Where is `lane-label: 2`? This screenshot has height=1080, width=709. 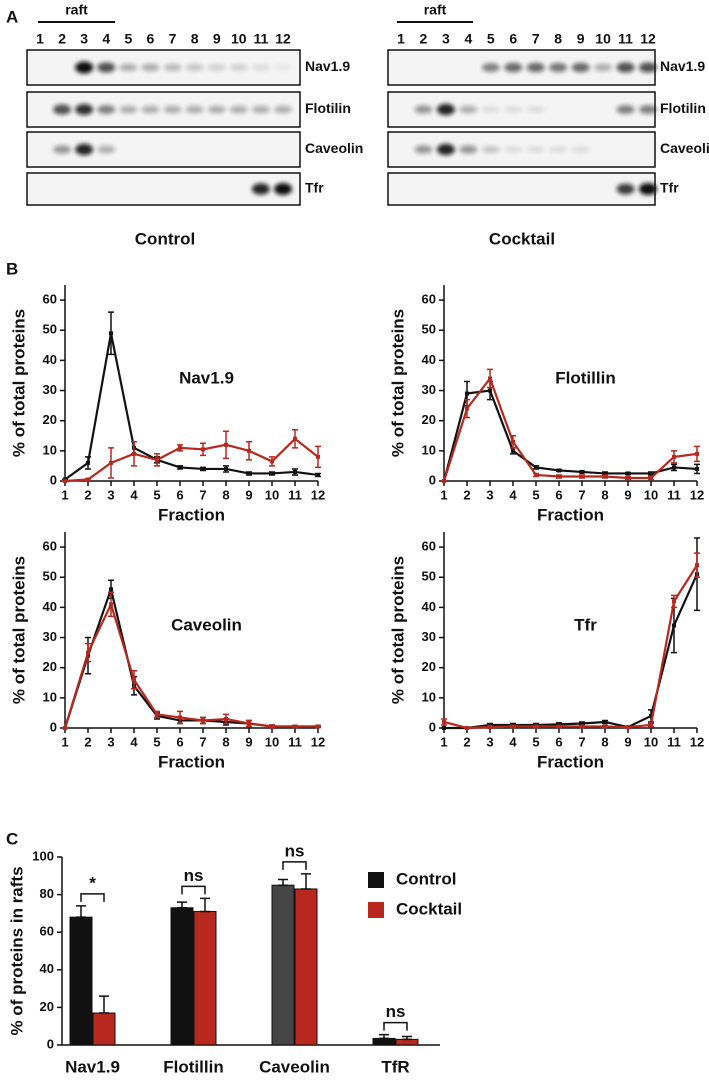
lane-label: 2 is located at coordinates (62, 39).